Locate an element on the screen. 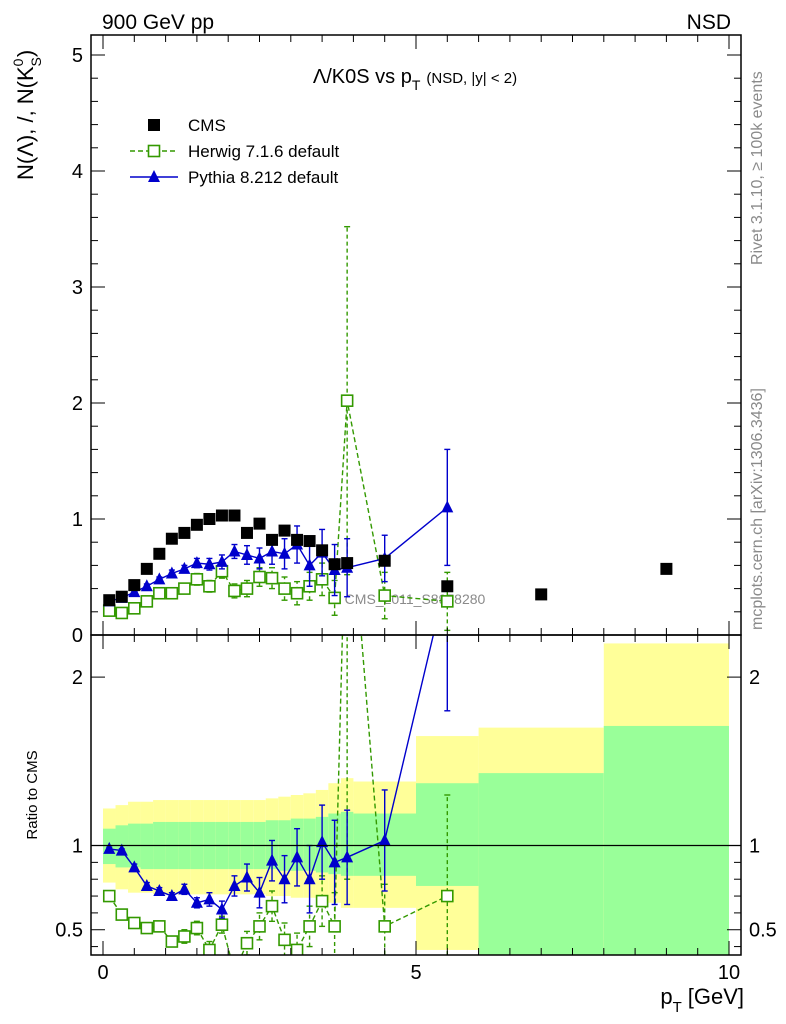 This screenshot has height=1024, width=786. ratio-series-group is located at coordinates (278, 795).